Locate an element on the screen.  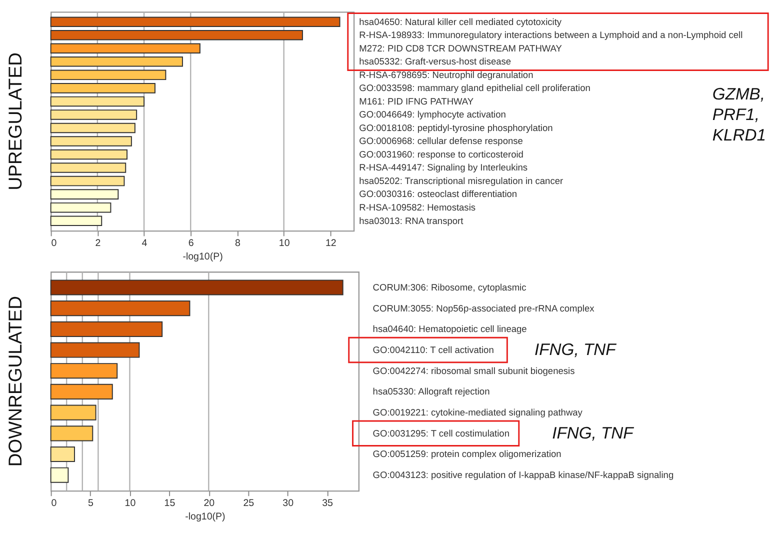
text: DOWNREGULATED is located at coordinates (15, 381).